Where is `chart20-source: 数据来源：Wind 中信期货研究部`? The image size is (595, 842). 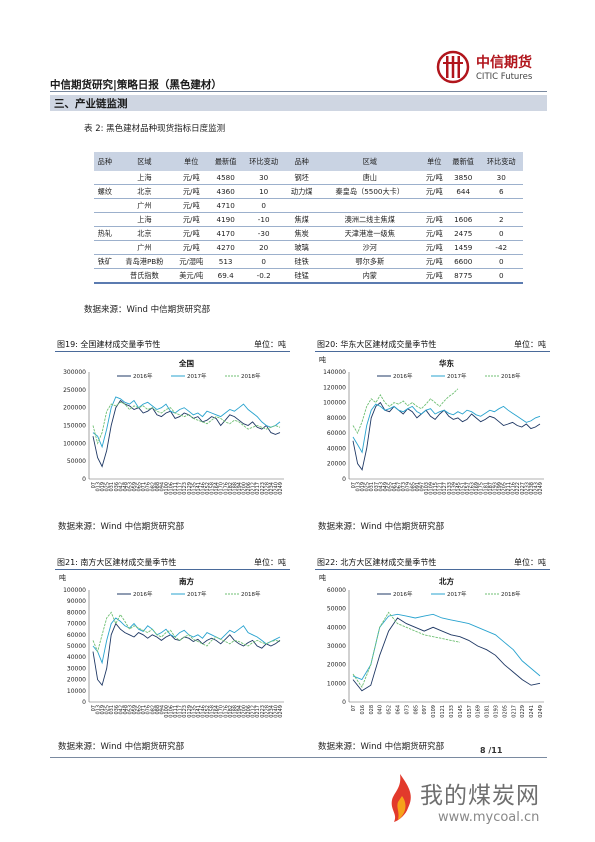
chart20-source: 数据来源：Wind 中信期货研究部 is located at coordinates (381, 527).